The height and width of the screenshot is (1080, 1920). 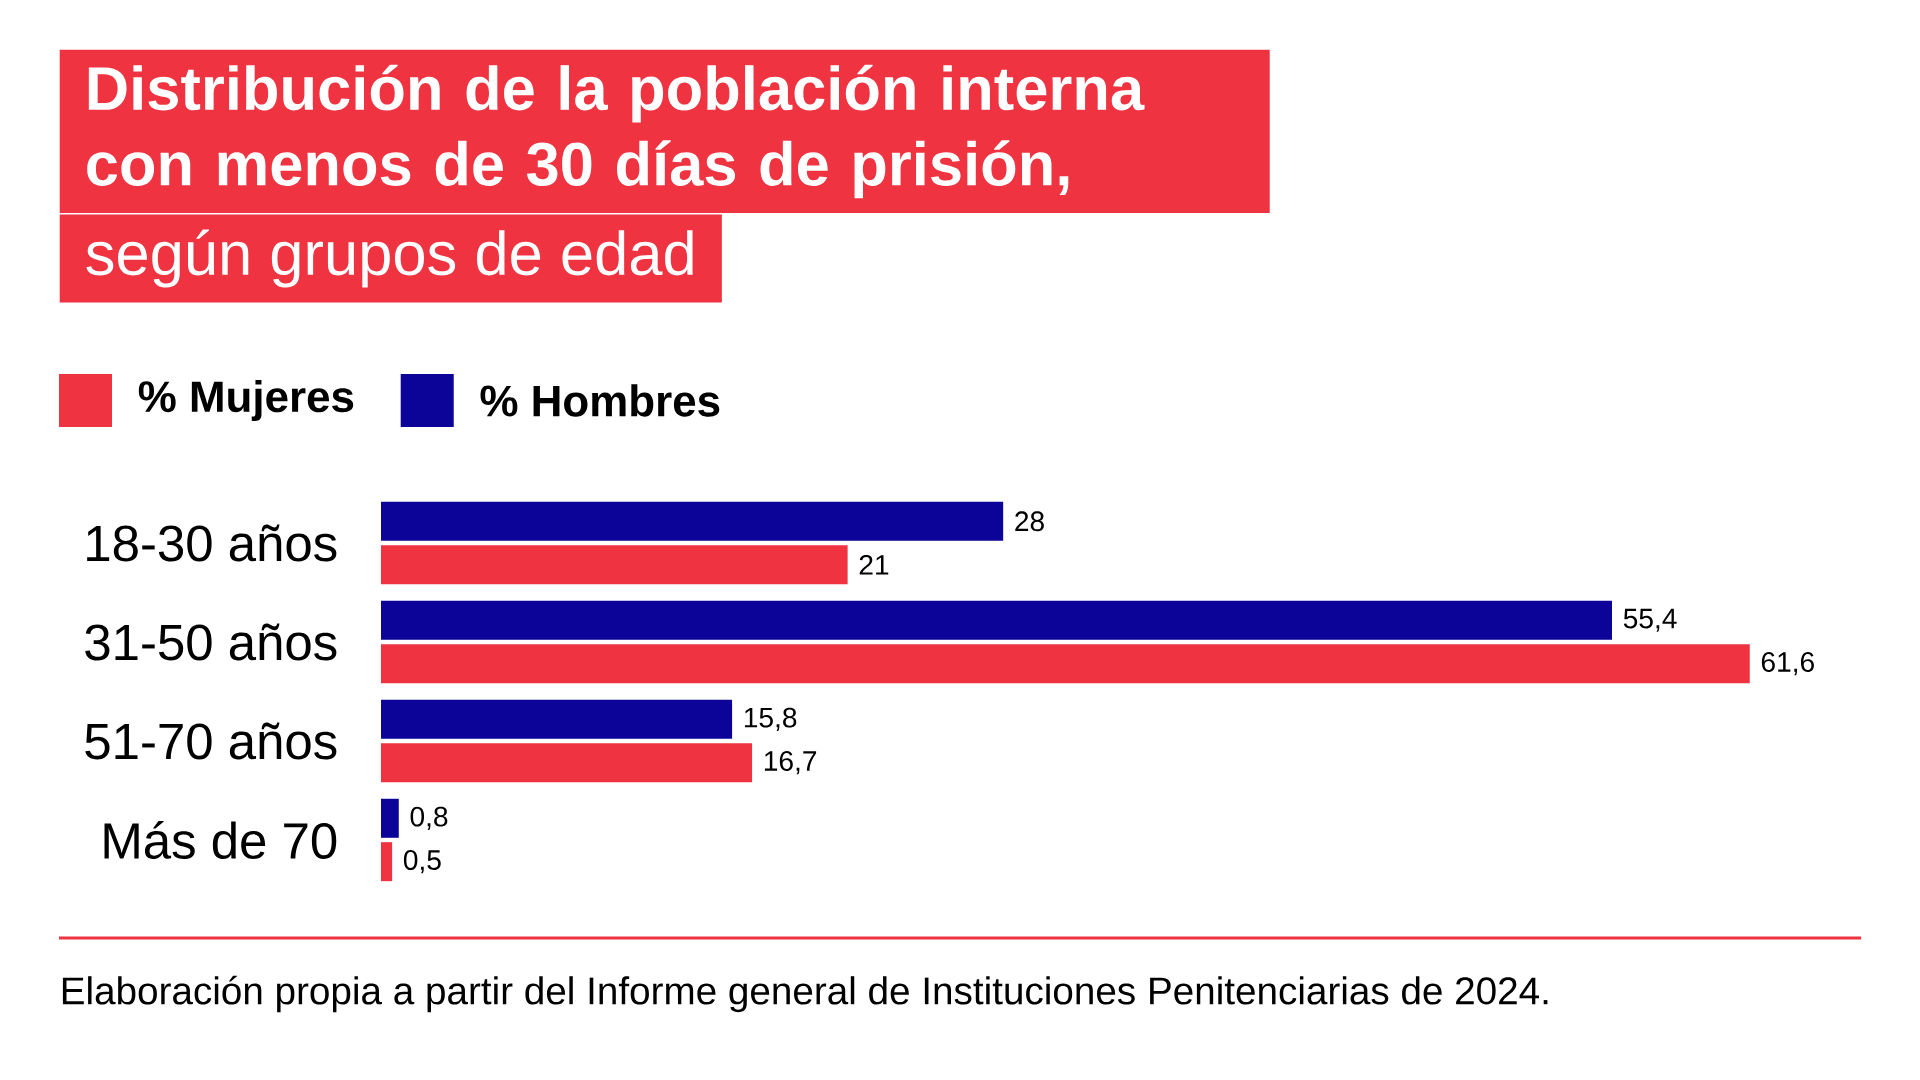 What do you see at coordinates (211, 642) in the screenshot?
I see `y-tick-label: 31-50 años` at bounding box center [211, 642].